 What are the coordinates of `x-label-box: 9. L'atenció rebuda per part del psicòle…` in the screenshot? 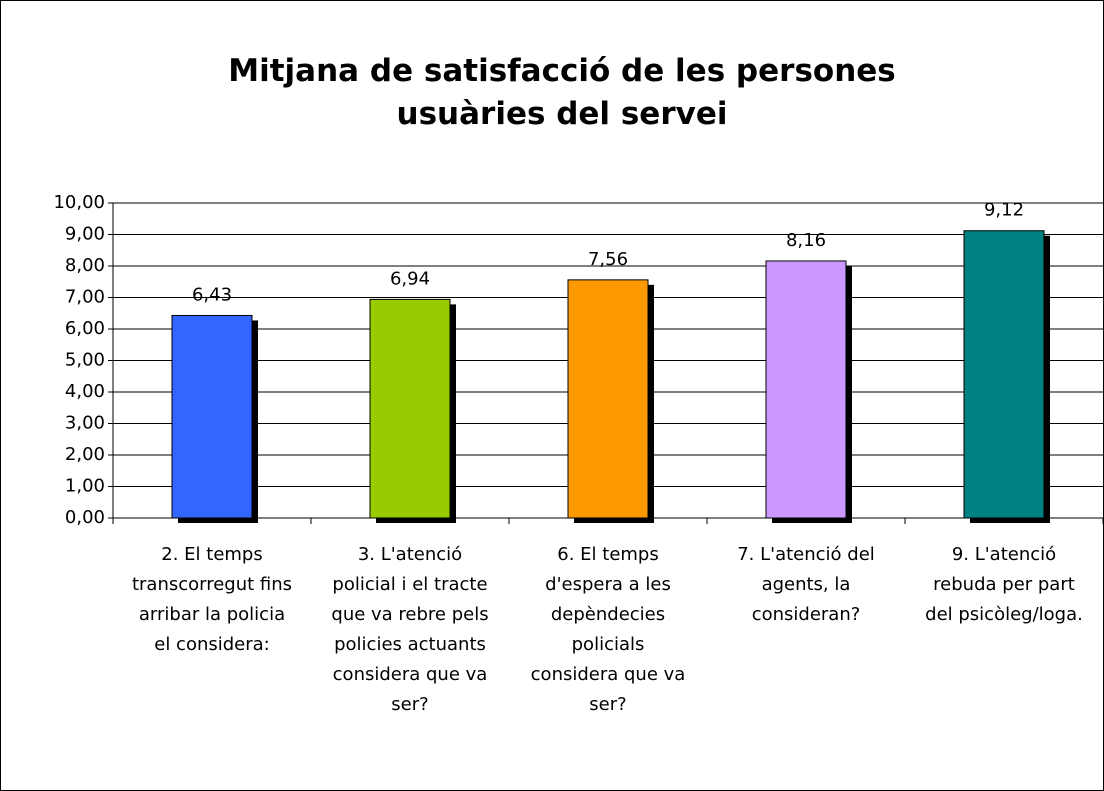 It's located at (1004, 584).